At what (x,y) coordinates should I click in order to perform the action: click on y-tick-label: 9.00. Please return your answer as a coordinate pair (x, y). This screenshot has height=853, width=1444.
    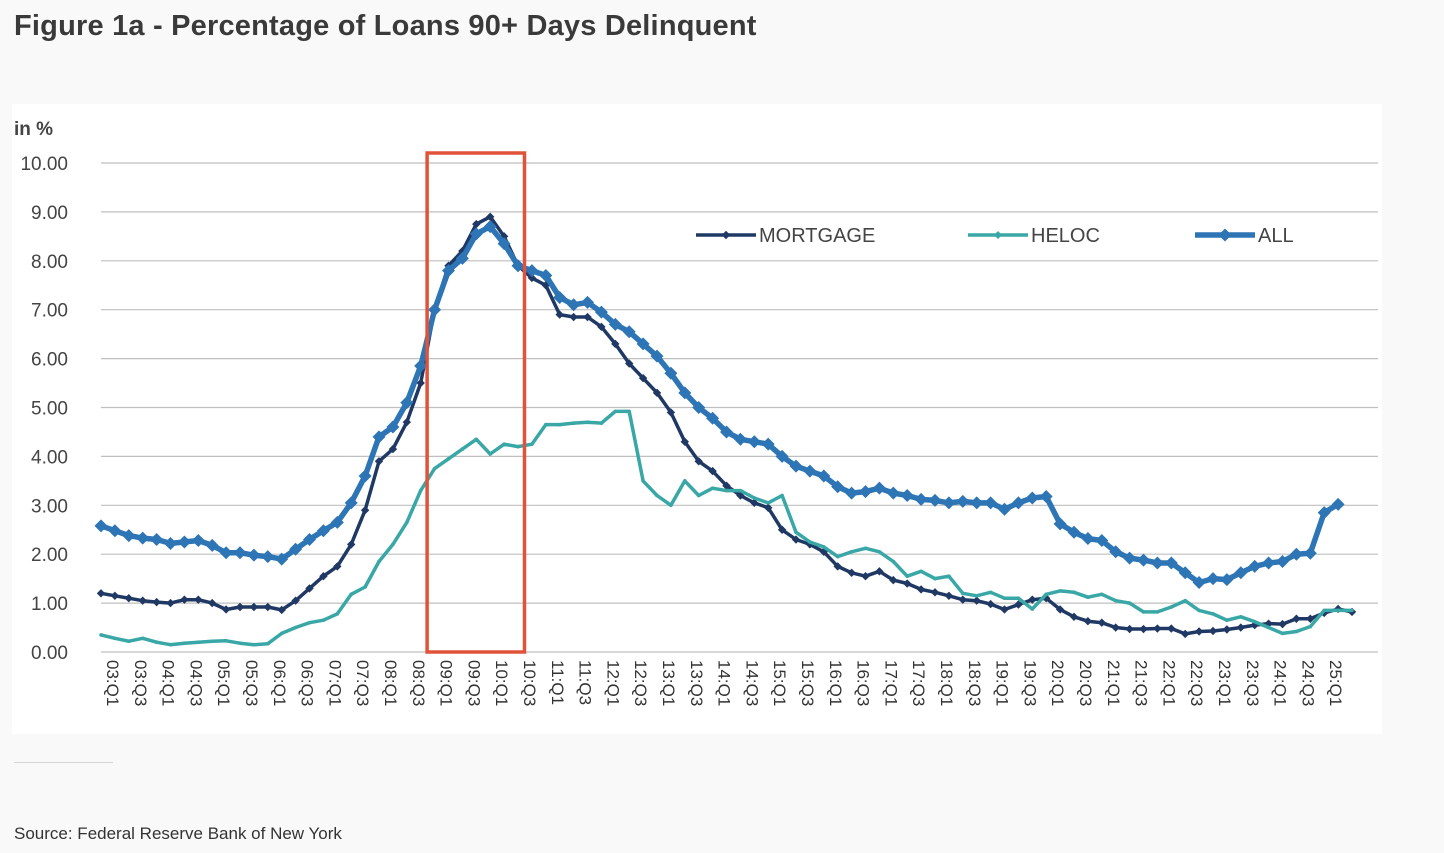
    Looking at the image, I should click on (49, 213).